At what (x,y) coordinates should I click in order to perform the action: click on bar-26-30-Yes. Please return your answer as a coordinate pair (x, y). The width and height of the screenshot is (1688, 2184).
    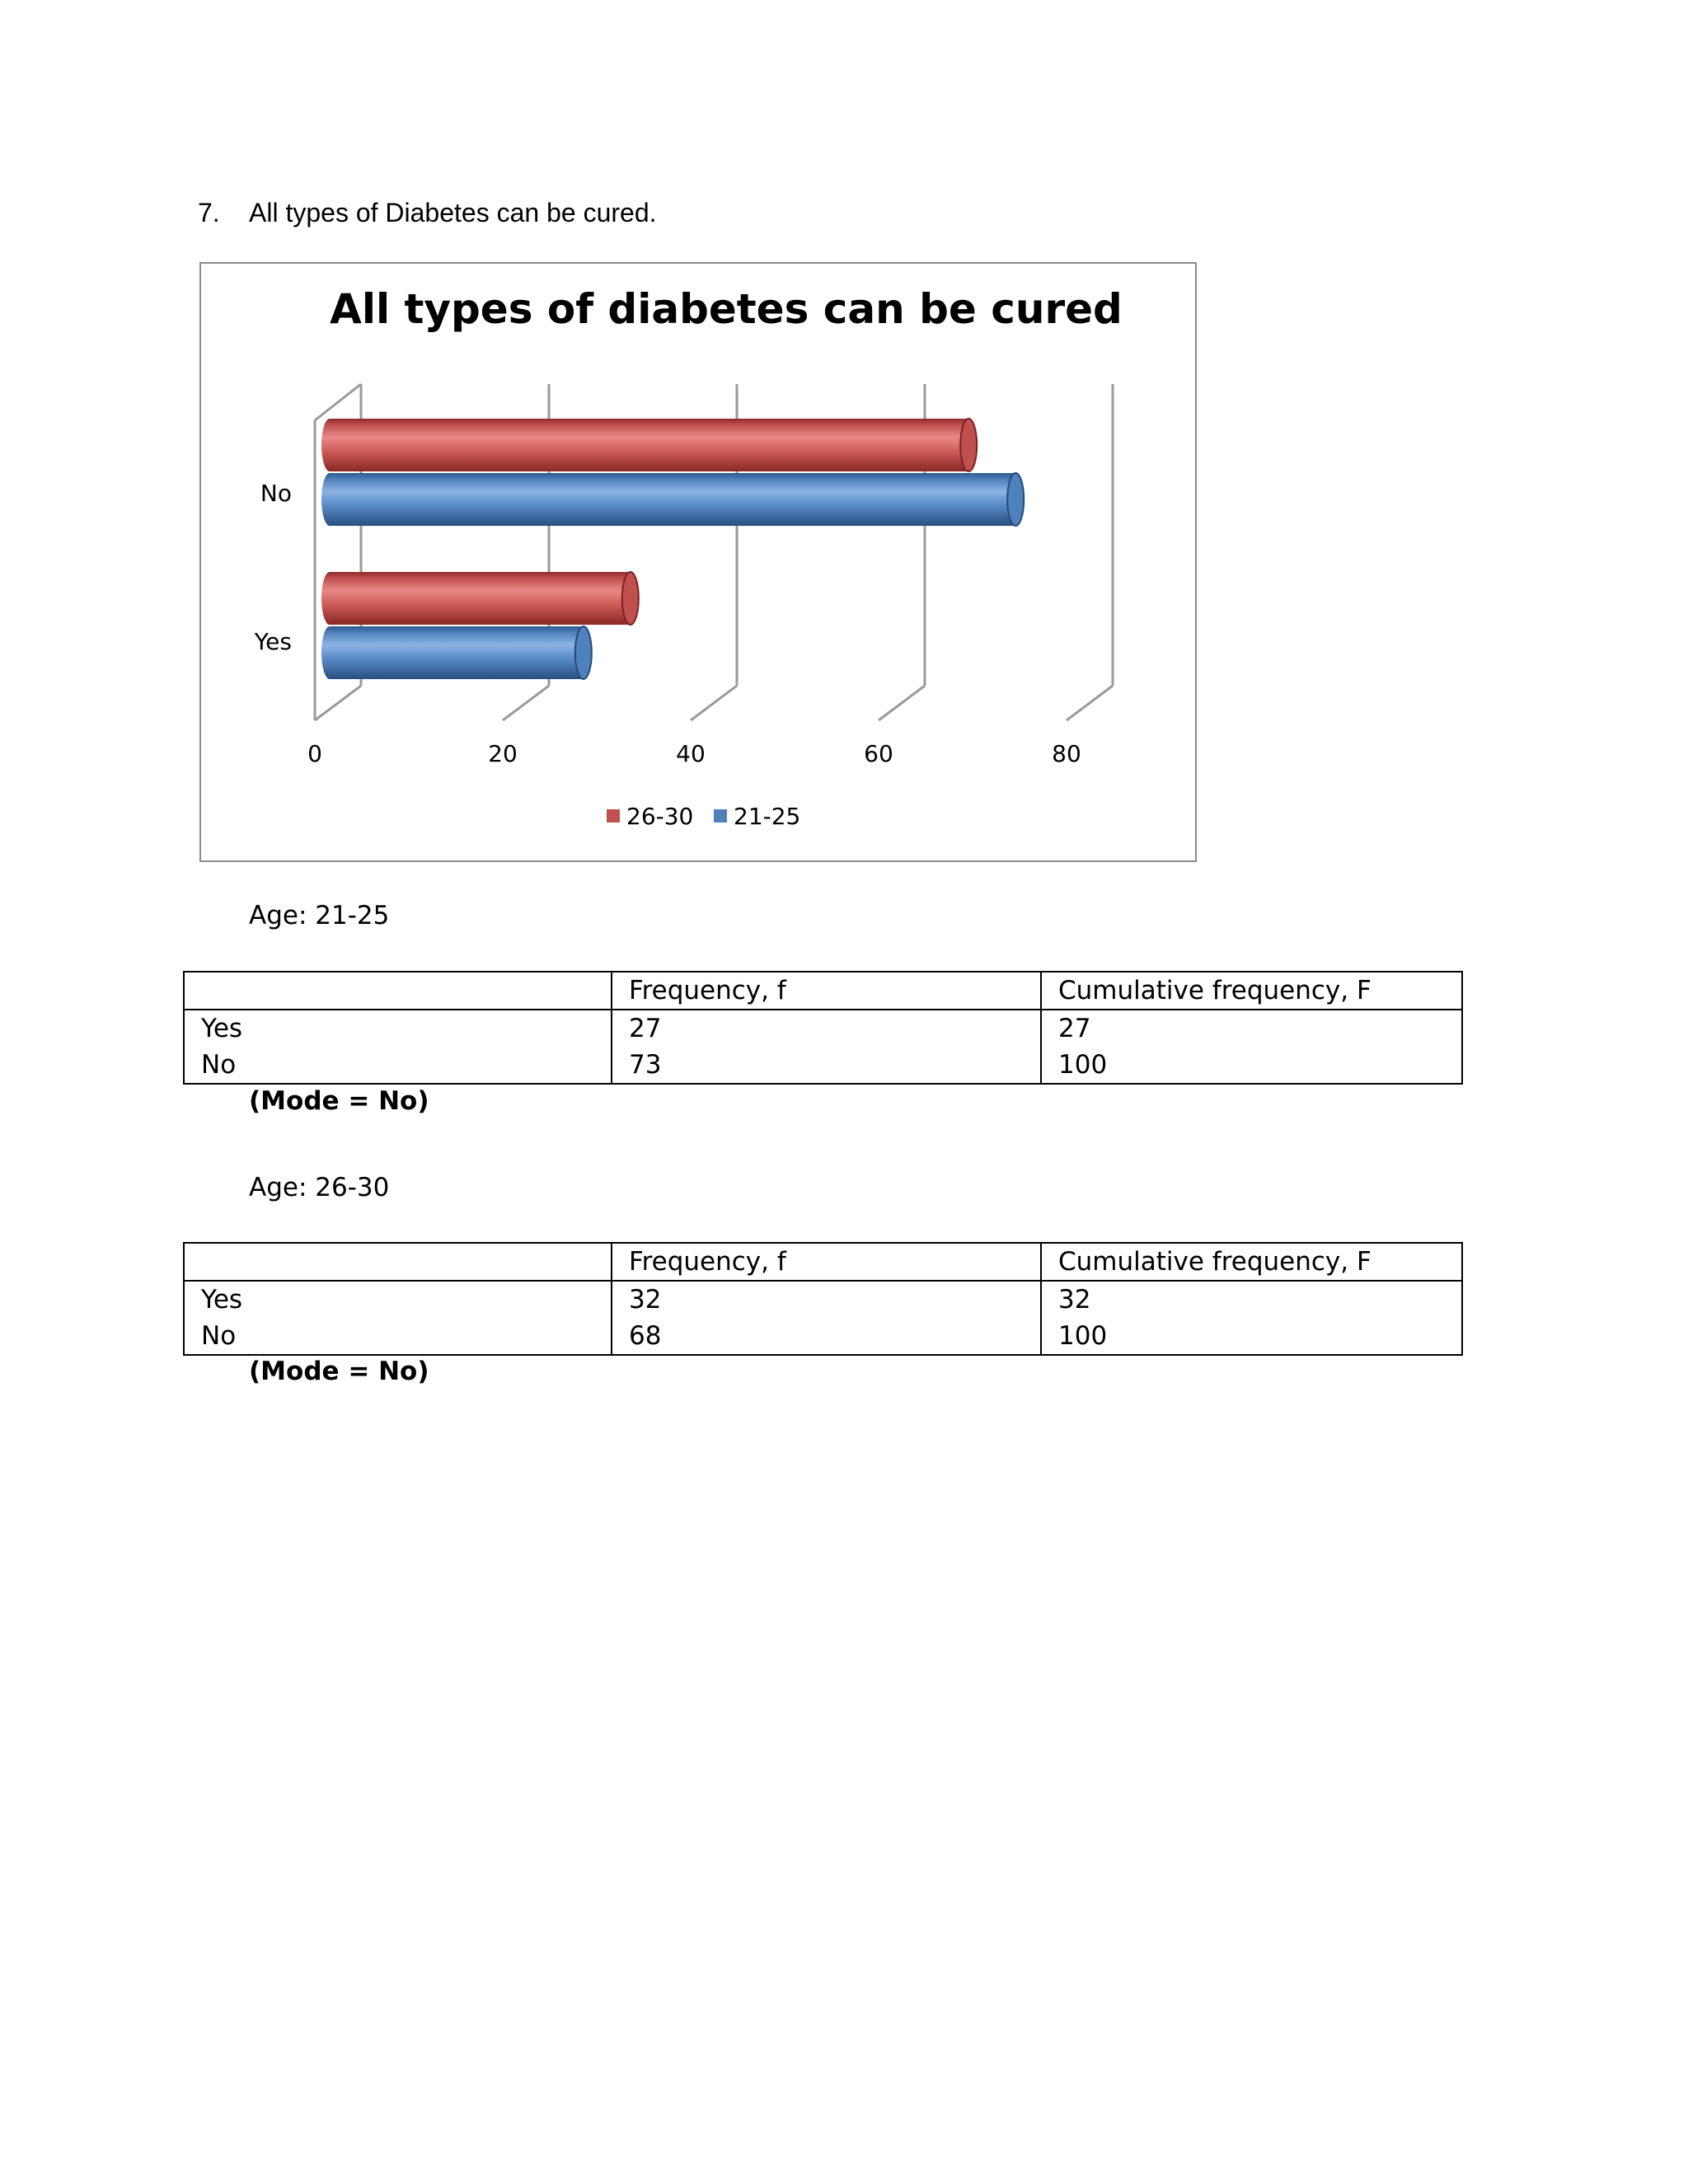
    Looking at the image, I should click on (480, 598).